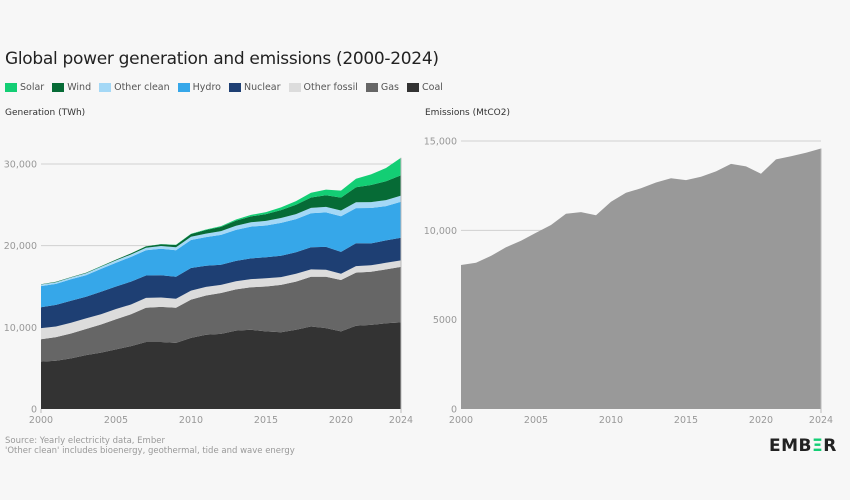 The image size is (850, 500). Describe the element at coordinates (85, 441) in the screenshot. I see `source-note: Source: Yearly electricity data, Ember` at that location.